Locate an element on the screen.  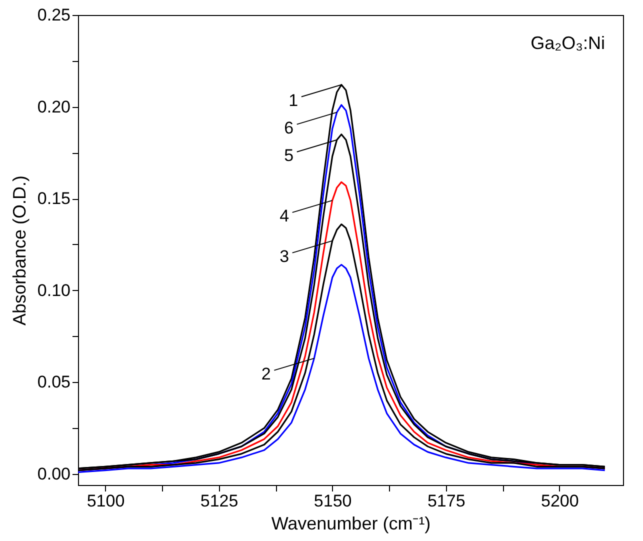
y-tick-label: 0.00 is located at coordinates (53, 474).